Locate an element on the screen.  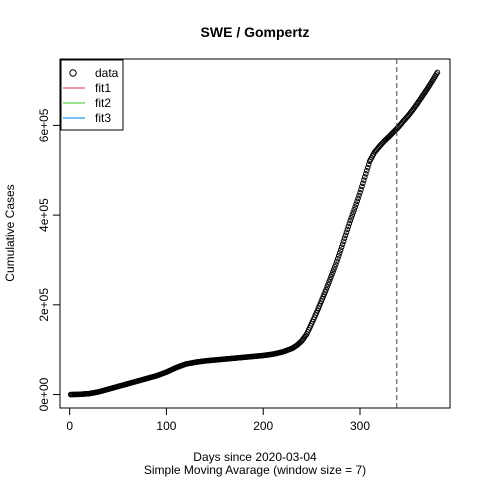
legend-label-fit1: fit1 is located at coordinates (103, 88).